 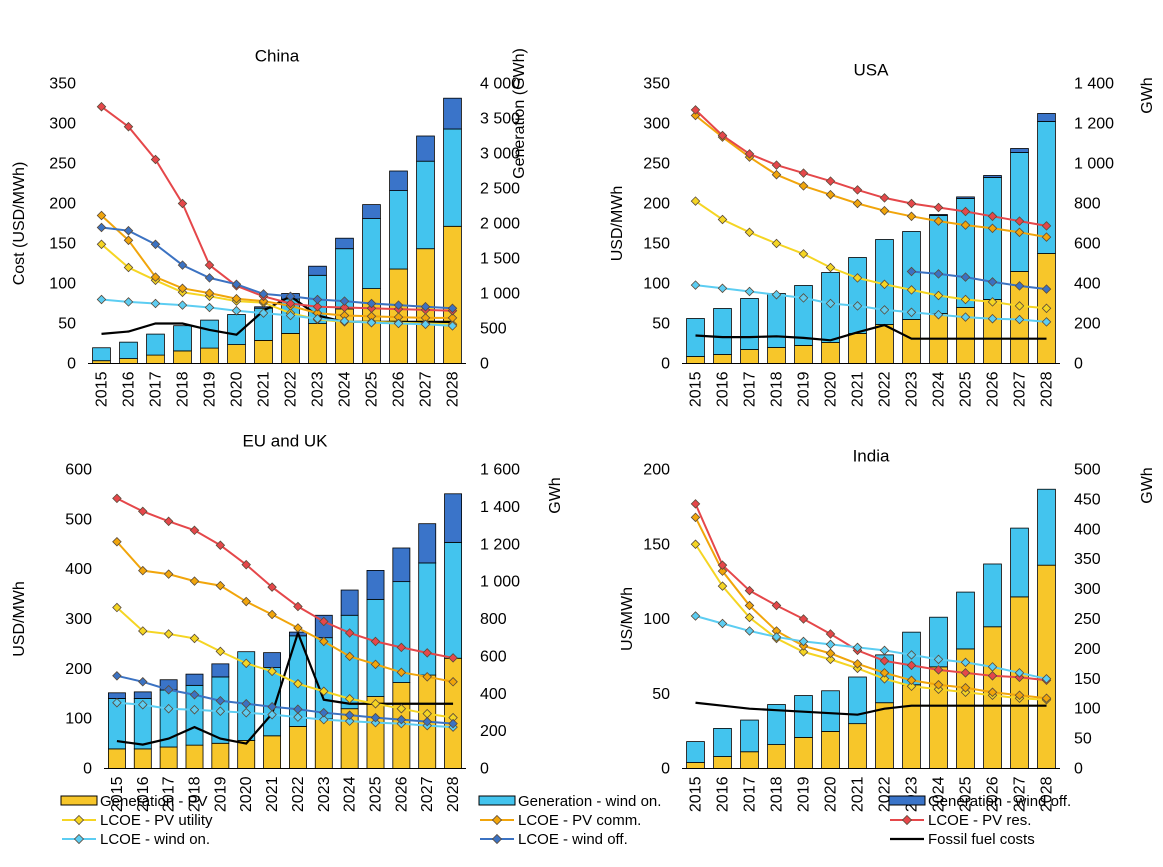 I want to click on legend-label: LCOE - wind off., so click(x=573, y=839).